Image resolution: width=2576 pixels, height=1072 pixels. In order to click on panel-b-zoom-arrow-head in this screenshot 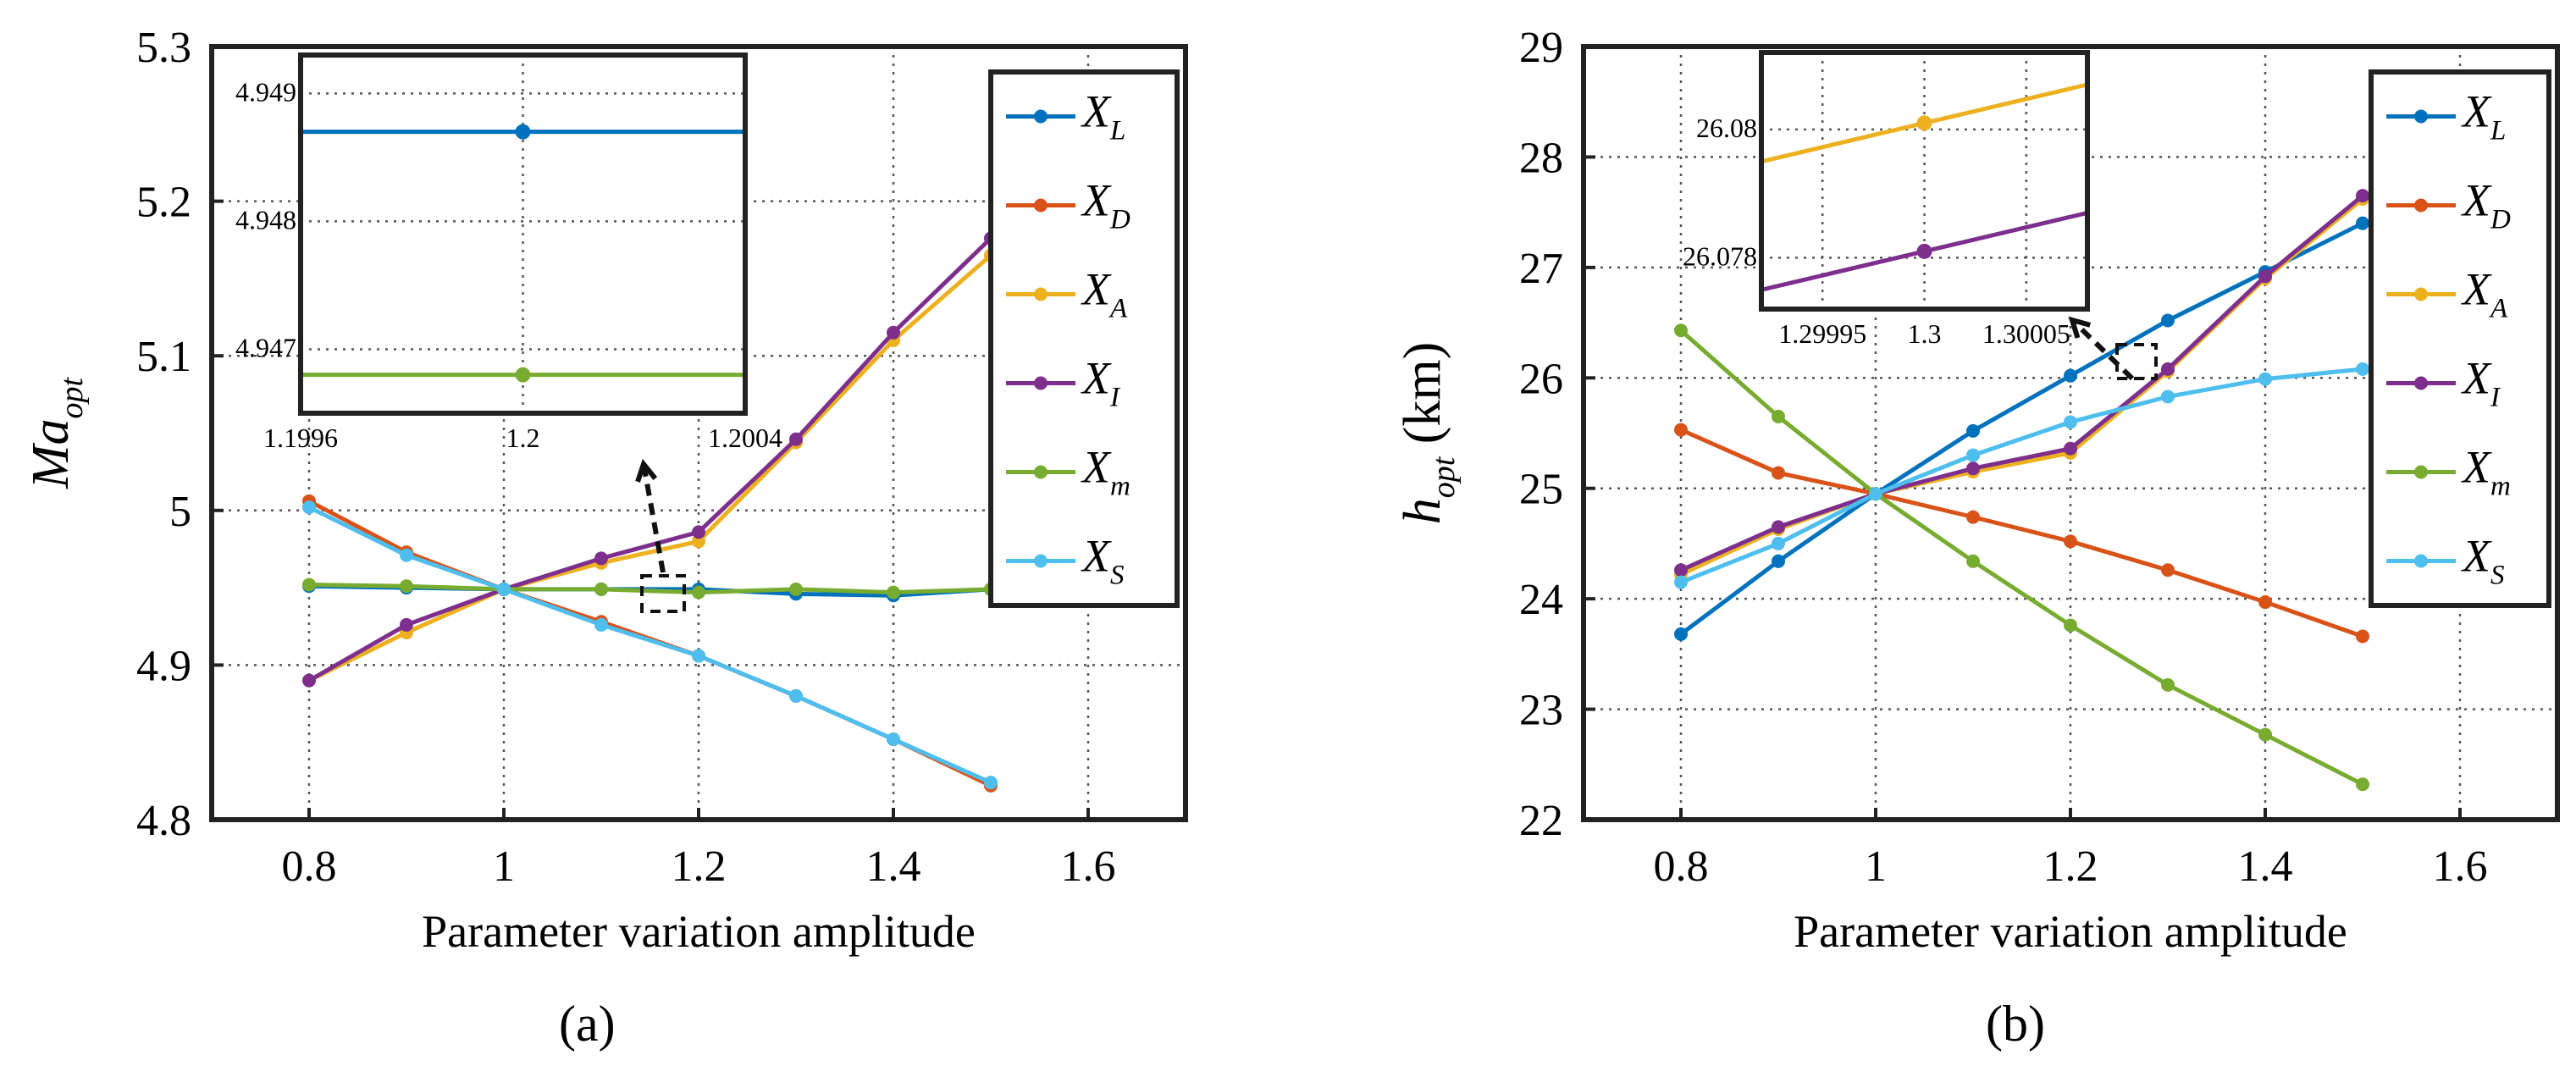, I will do `click(2079, 328)`.